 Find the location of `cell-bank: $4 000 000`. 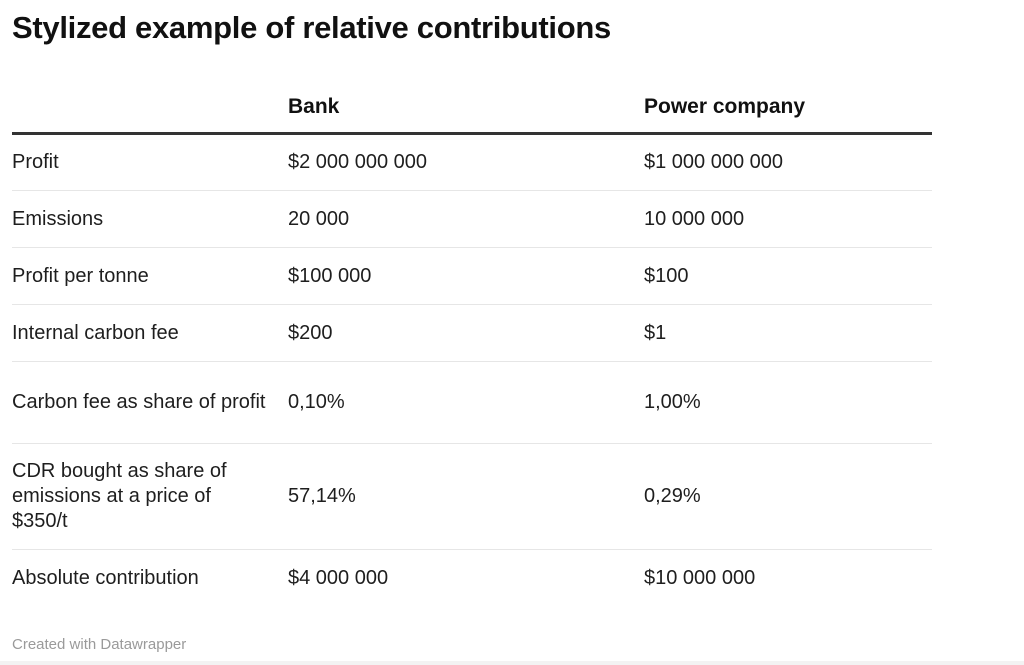

cell-bank: $4 000 000 is located at coordinates (338, 577).